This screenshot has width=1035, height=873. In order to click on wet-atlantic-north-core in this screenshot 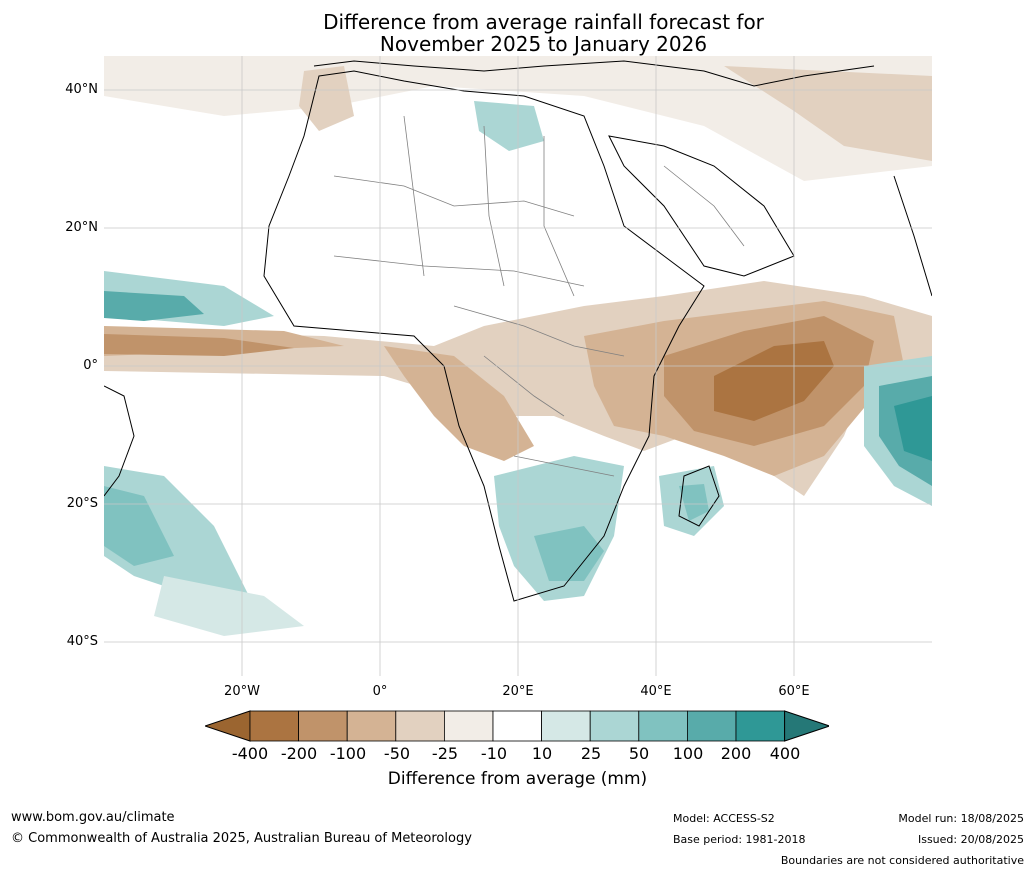, I will do `click(154, 306)`.